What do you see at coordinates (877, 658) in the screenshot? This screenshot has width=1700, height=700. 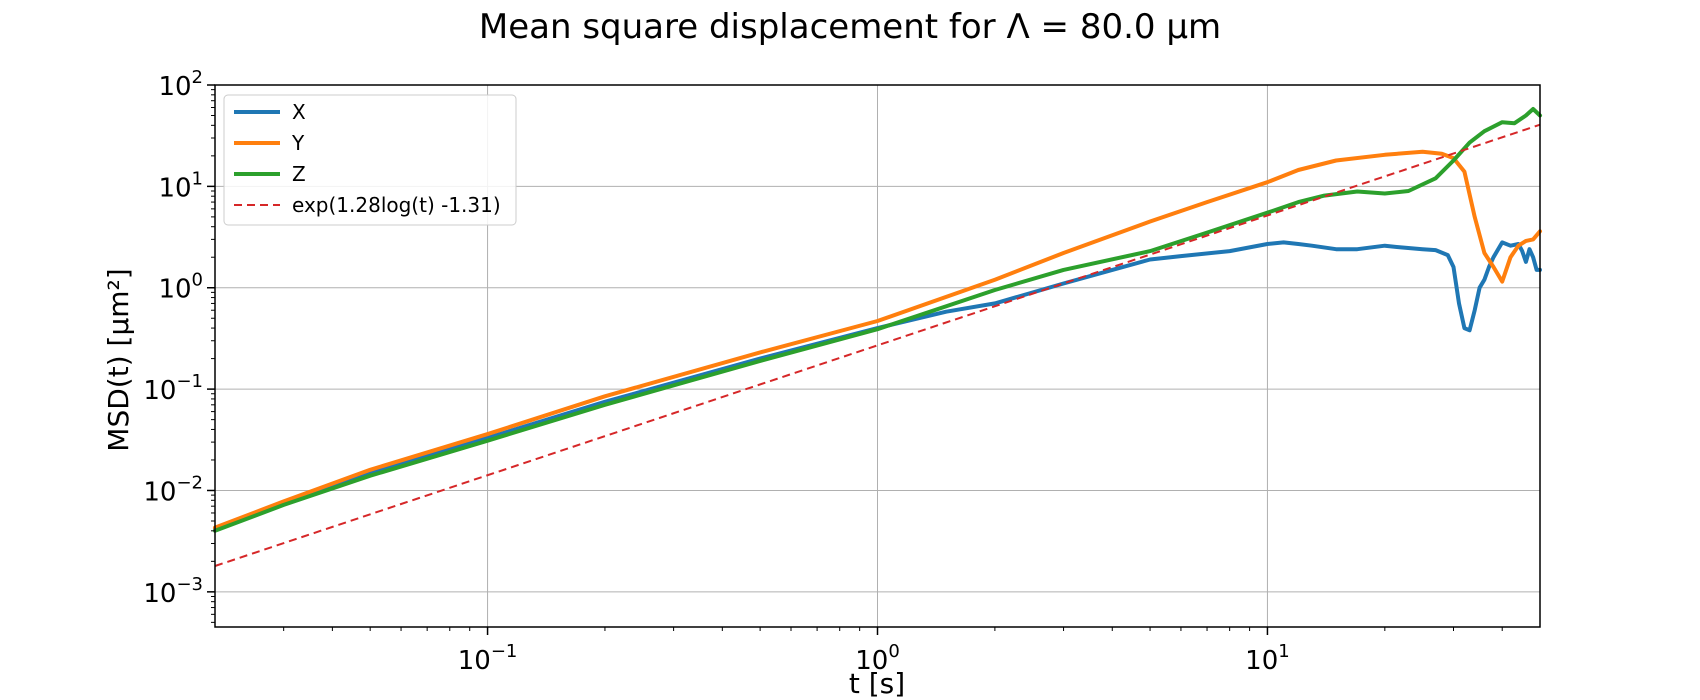 I see `x-tick-label: 10⁰` at bounding box center [877, 658].